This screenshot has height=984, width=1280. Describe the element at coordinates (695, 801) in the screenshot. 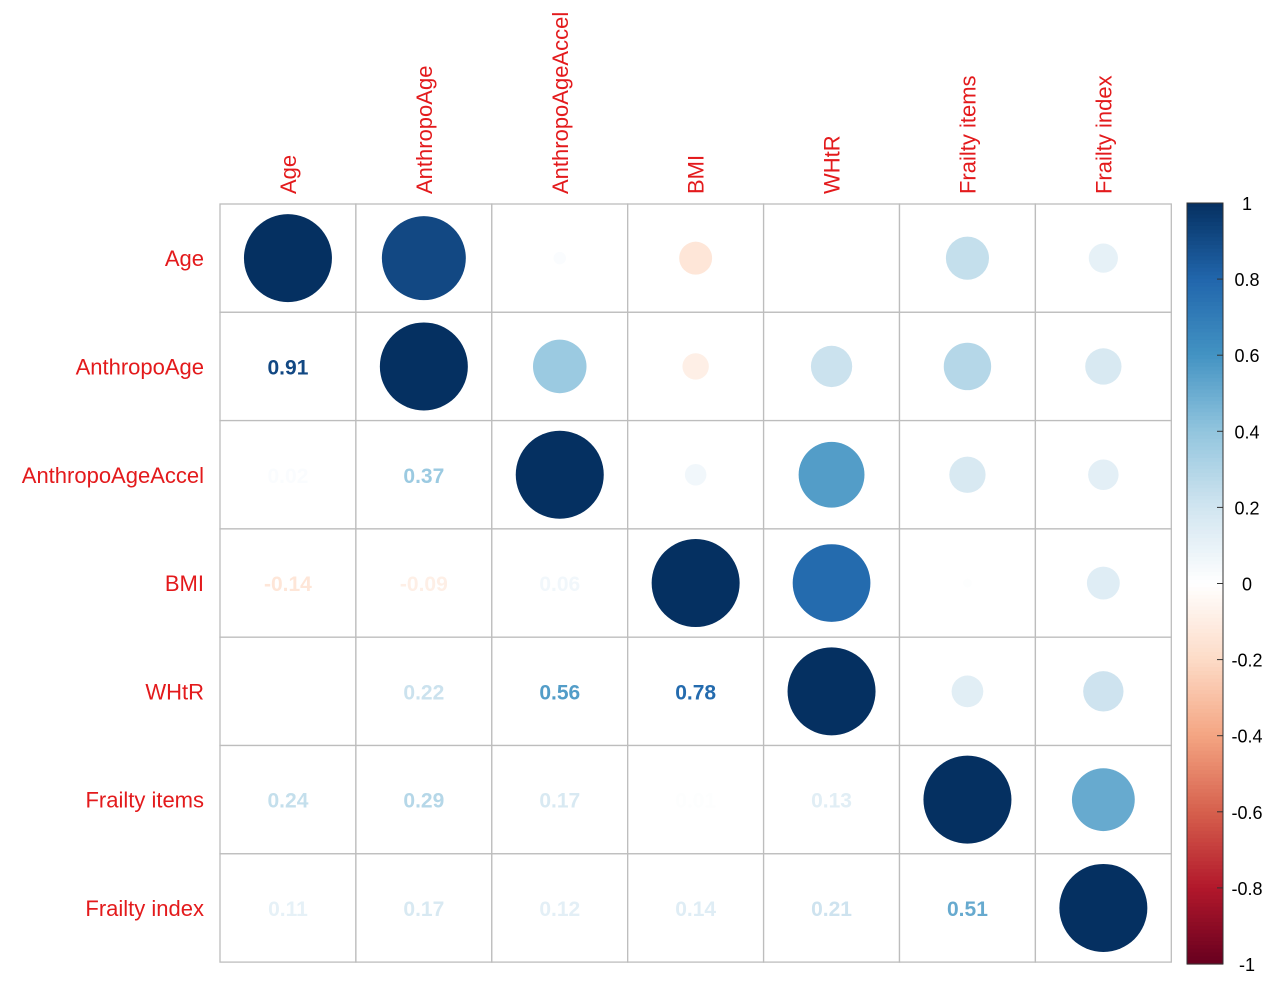

I see `corr-value-5-3: 0.01` at that location.